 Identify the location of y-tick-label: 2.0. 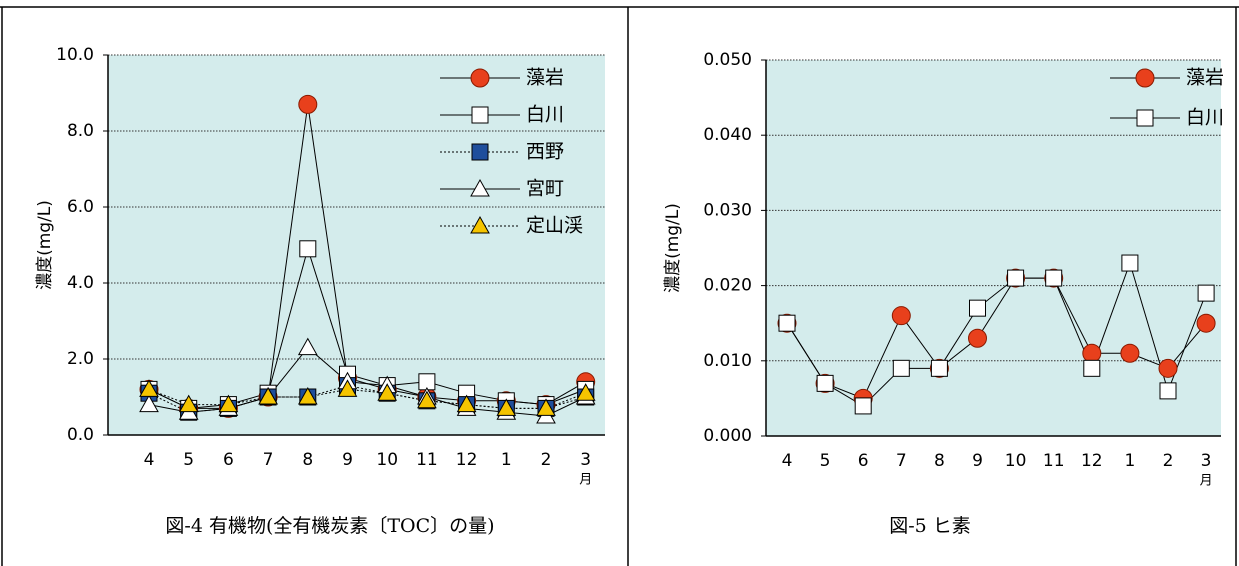
(80, 359).